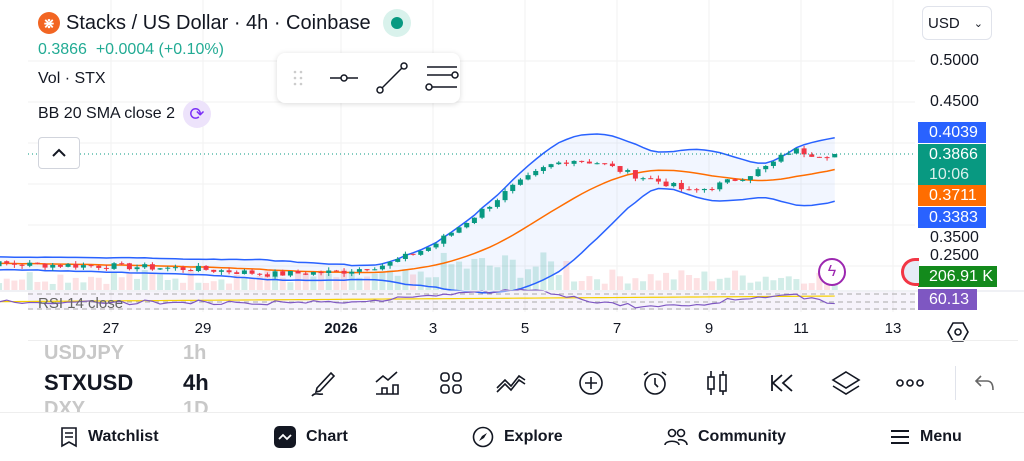  I want to click on patterns-icon, so click(511, 383).